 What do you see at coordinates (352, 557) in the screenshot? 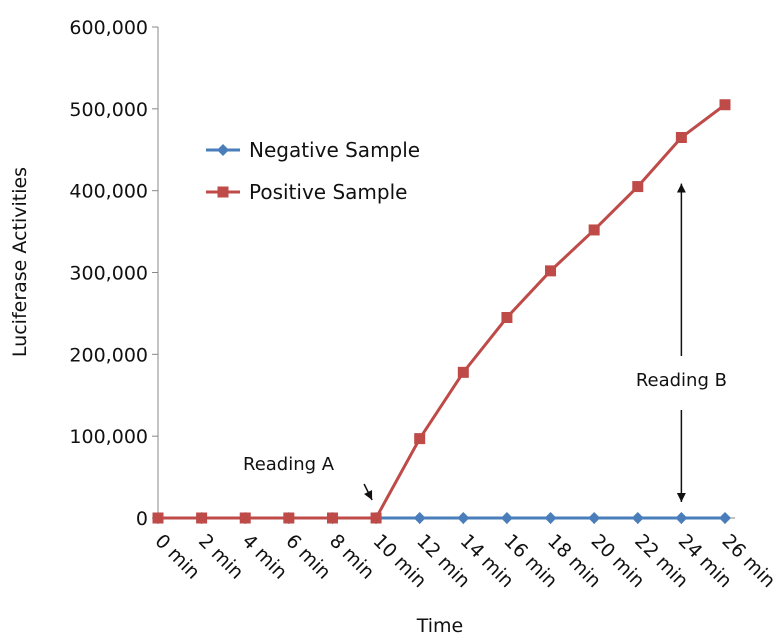
I see `x-tick-label: 8 min` at bounding box center [352, 557].